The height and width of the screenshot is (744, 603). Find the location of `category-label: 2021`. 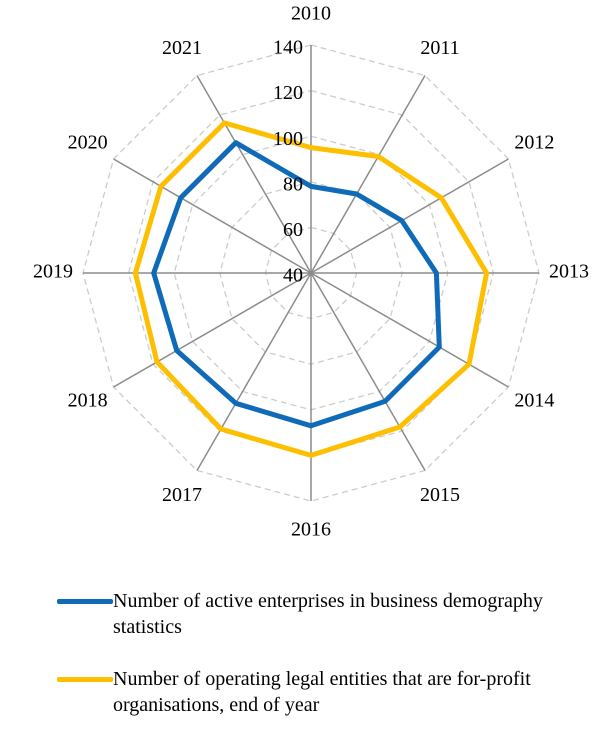

category-label: 2021 is located at coordinates (182, 48).